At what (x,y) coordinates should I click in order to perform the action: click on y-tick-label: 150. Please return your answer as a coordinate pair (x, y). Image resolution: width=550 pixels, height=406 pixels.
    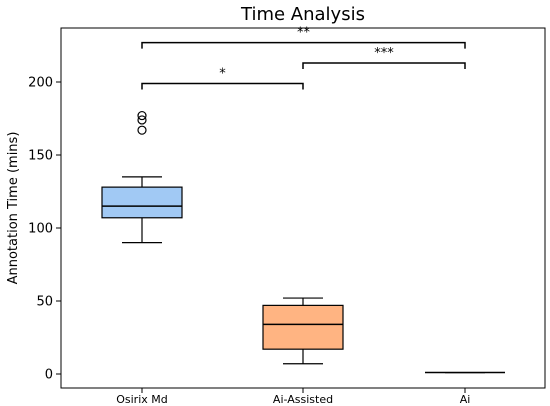
    Looking at the image, I should click on (40, 156).